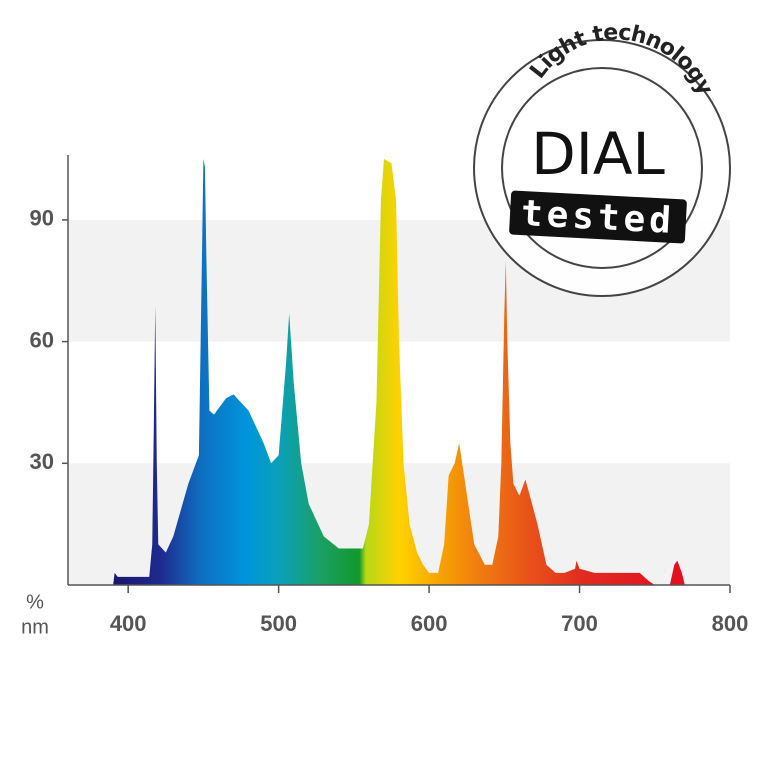 The image size is (760, 764). I want to click on x-tick-label: 800, so click(730, 623).